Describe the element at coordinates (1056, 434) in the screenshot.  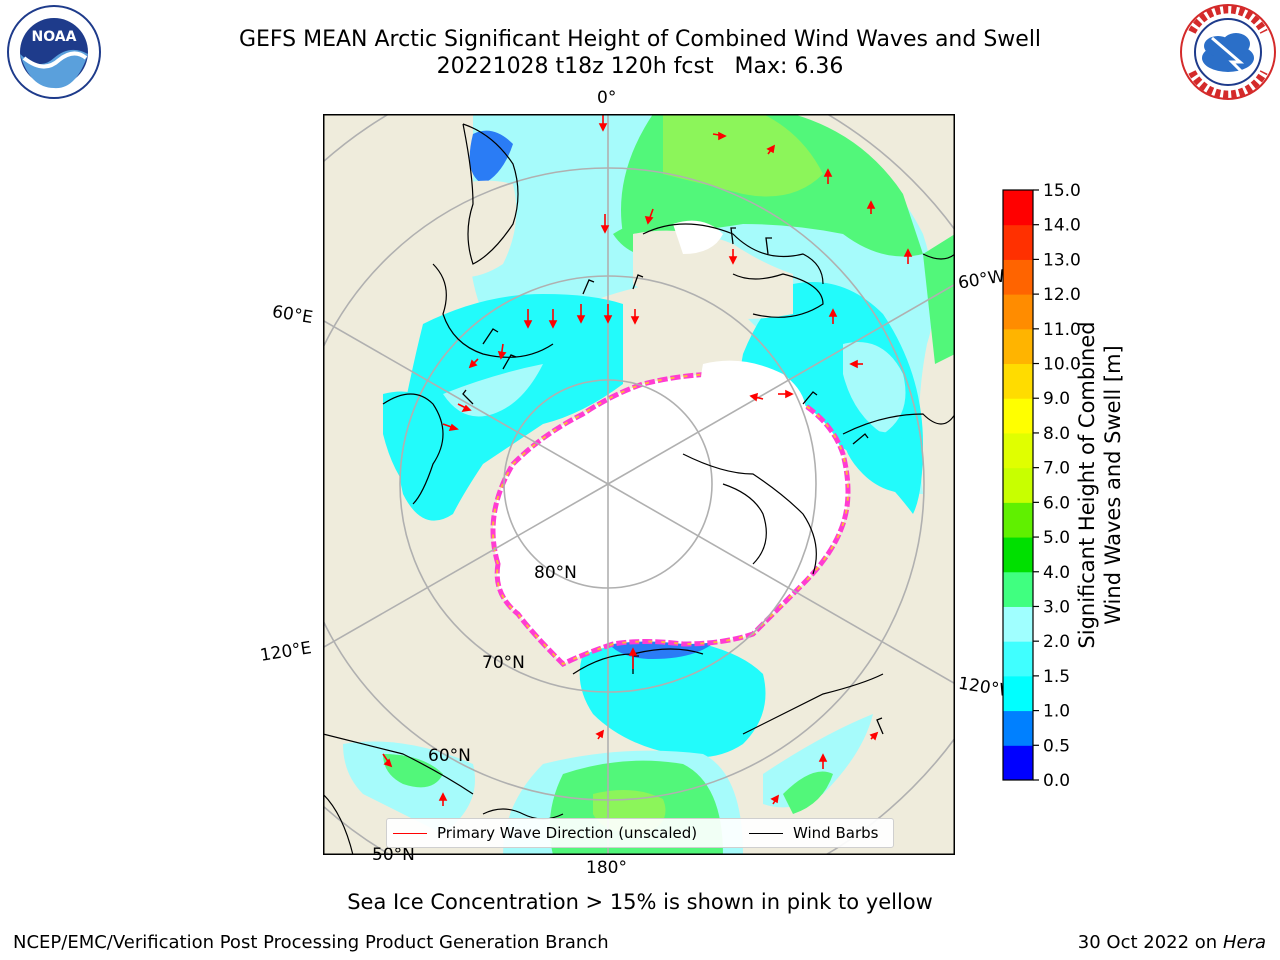
I see `colorbar-tick-label: 8.0` at that location.